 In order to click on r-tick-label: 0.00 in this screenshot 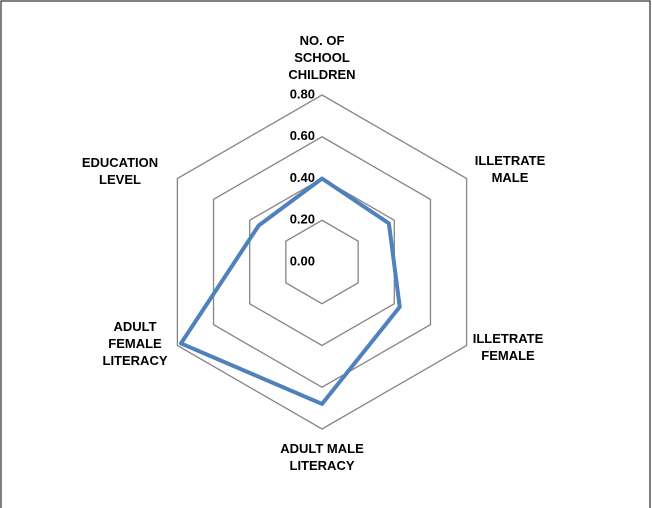, I will do `click(302, 260)`.